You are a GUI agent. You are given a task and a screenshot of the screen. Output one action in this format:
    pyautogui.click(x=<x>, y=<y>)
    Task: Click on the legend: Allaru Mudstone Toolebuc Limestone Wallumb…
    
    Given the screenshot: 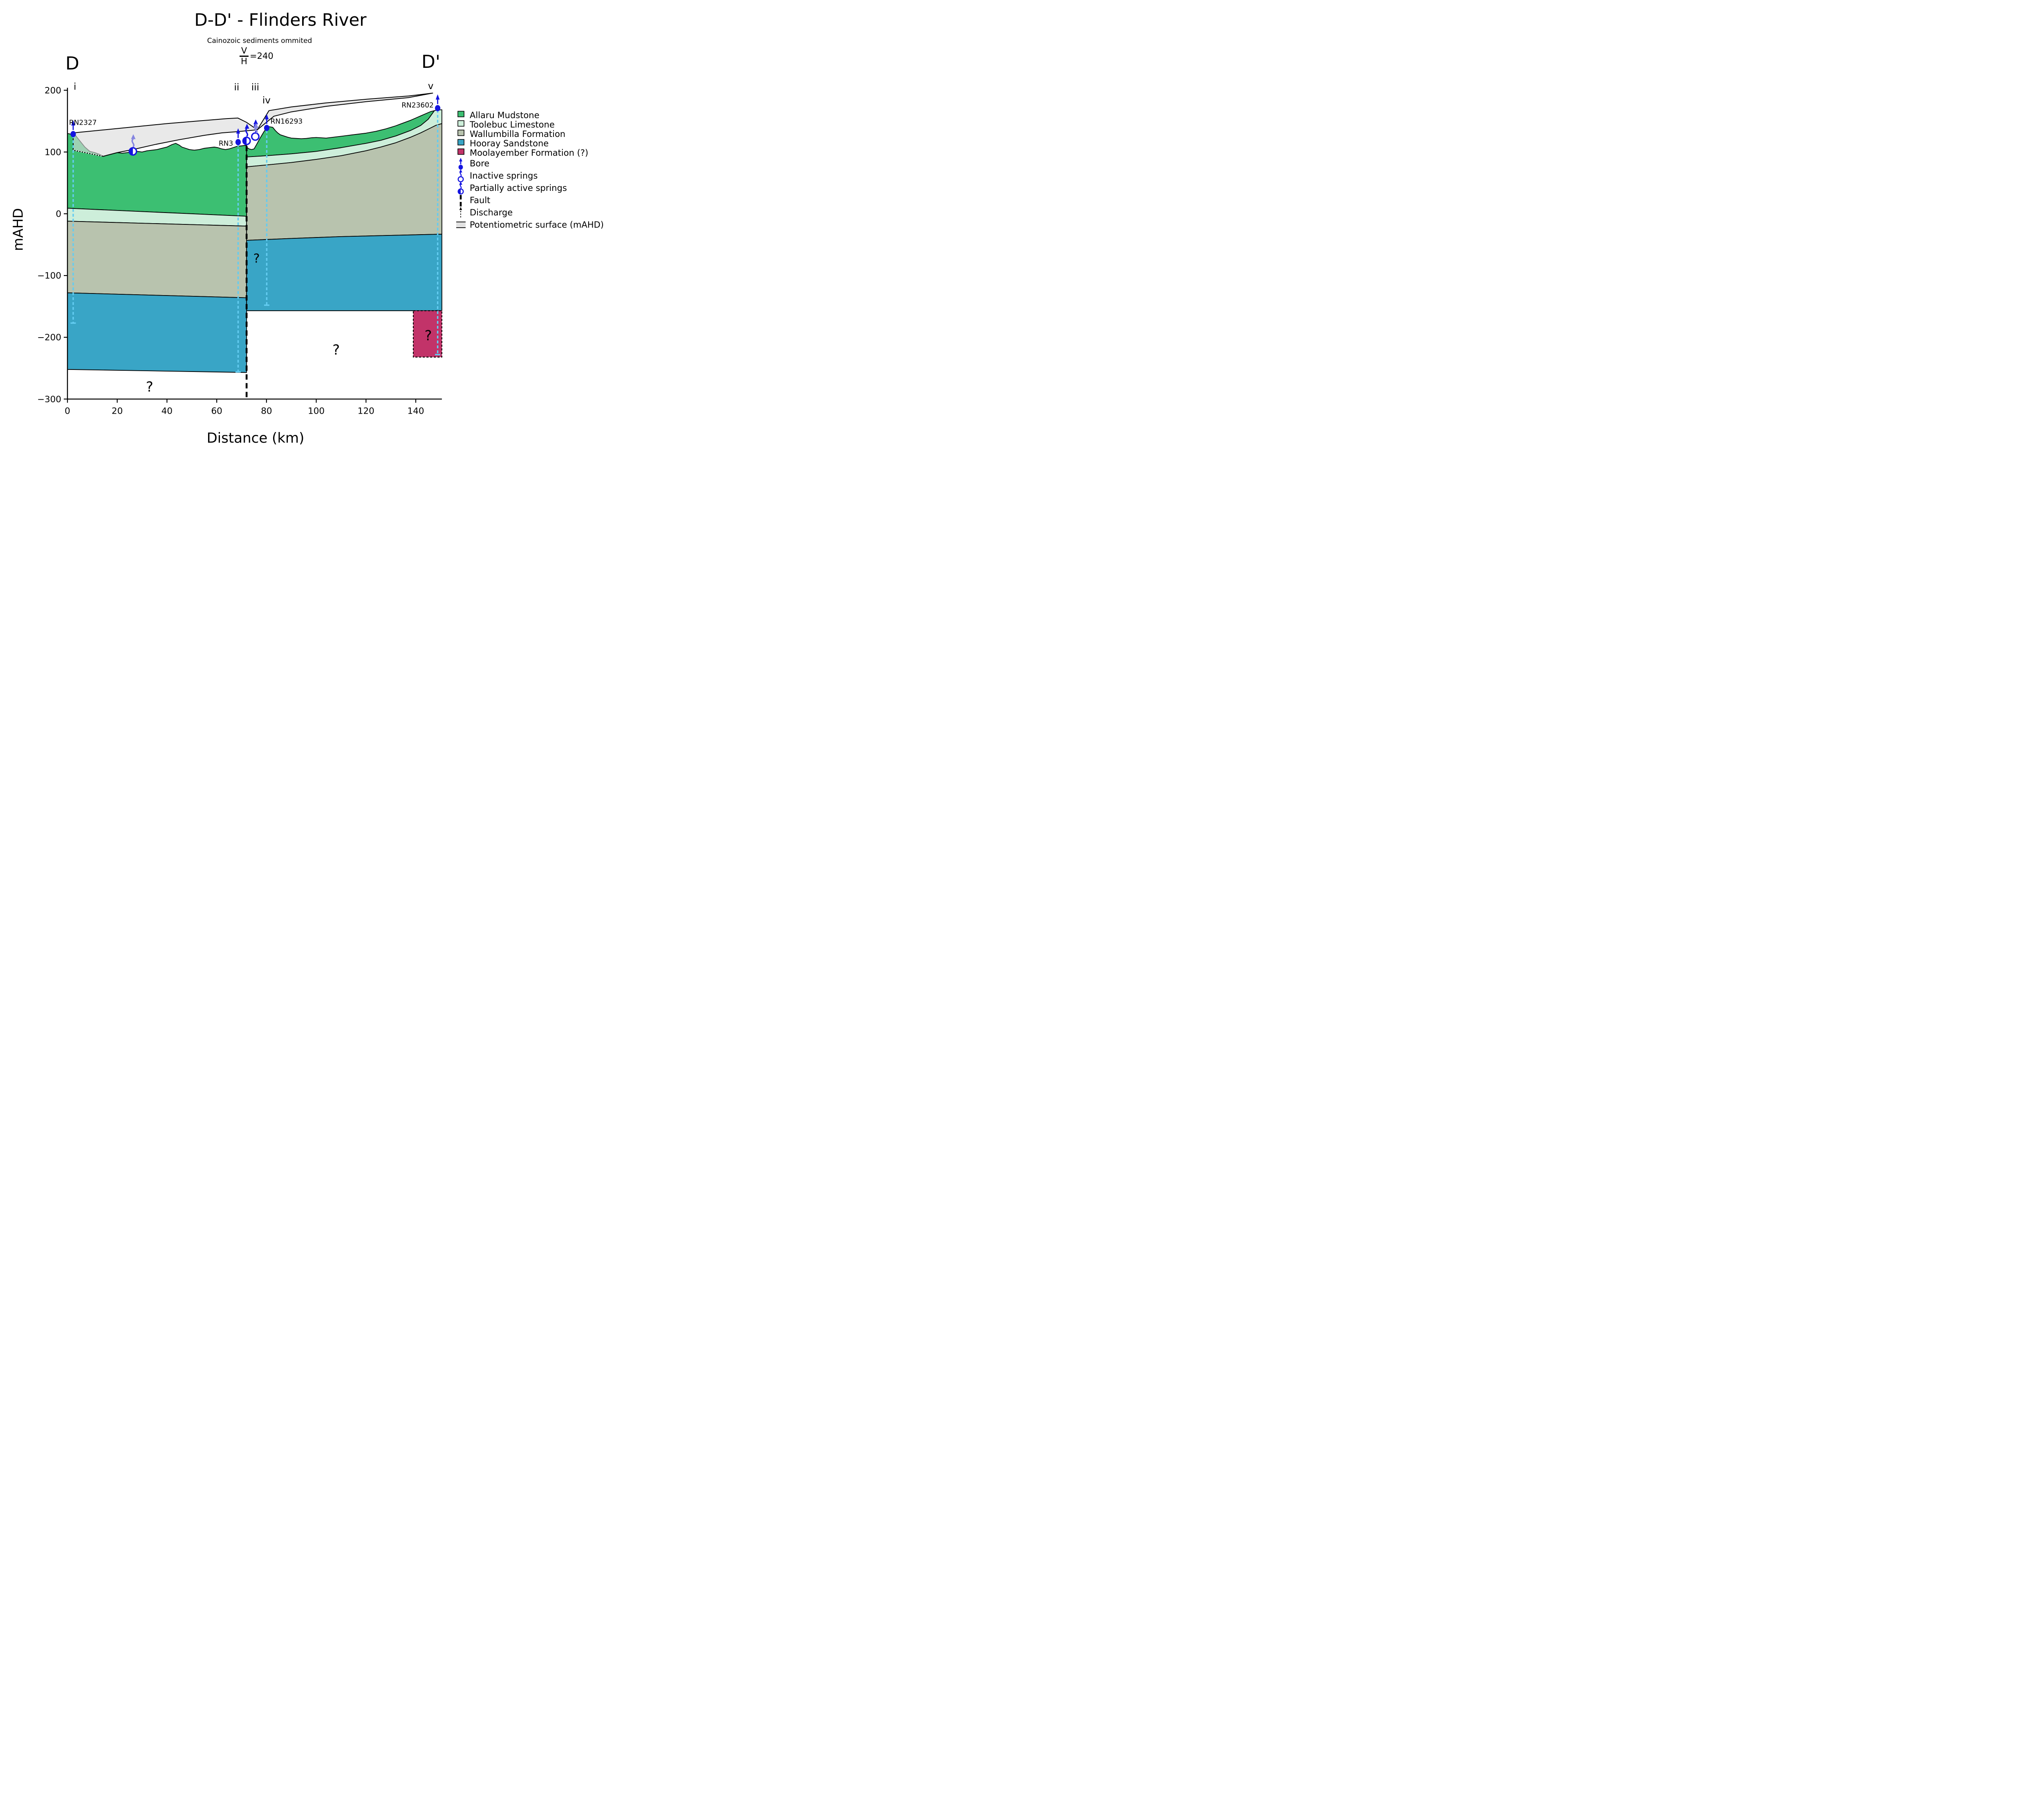 What is the action you would take?
    pyautogui.click(x=544, y=170)
    